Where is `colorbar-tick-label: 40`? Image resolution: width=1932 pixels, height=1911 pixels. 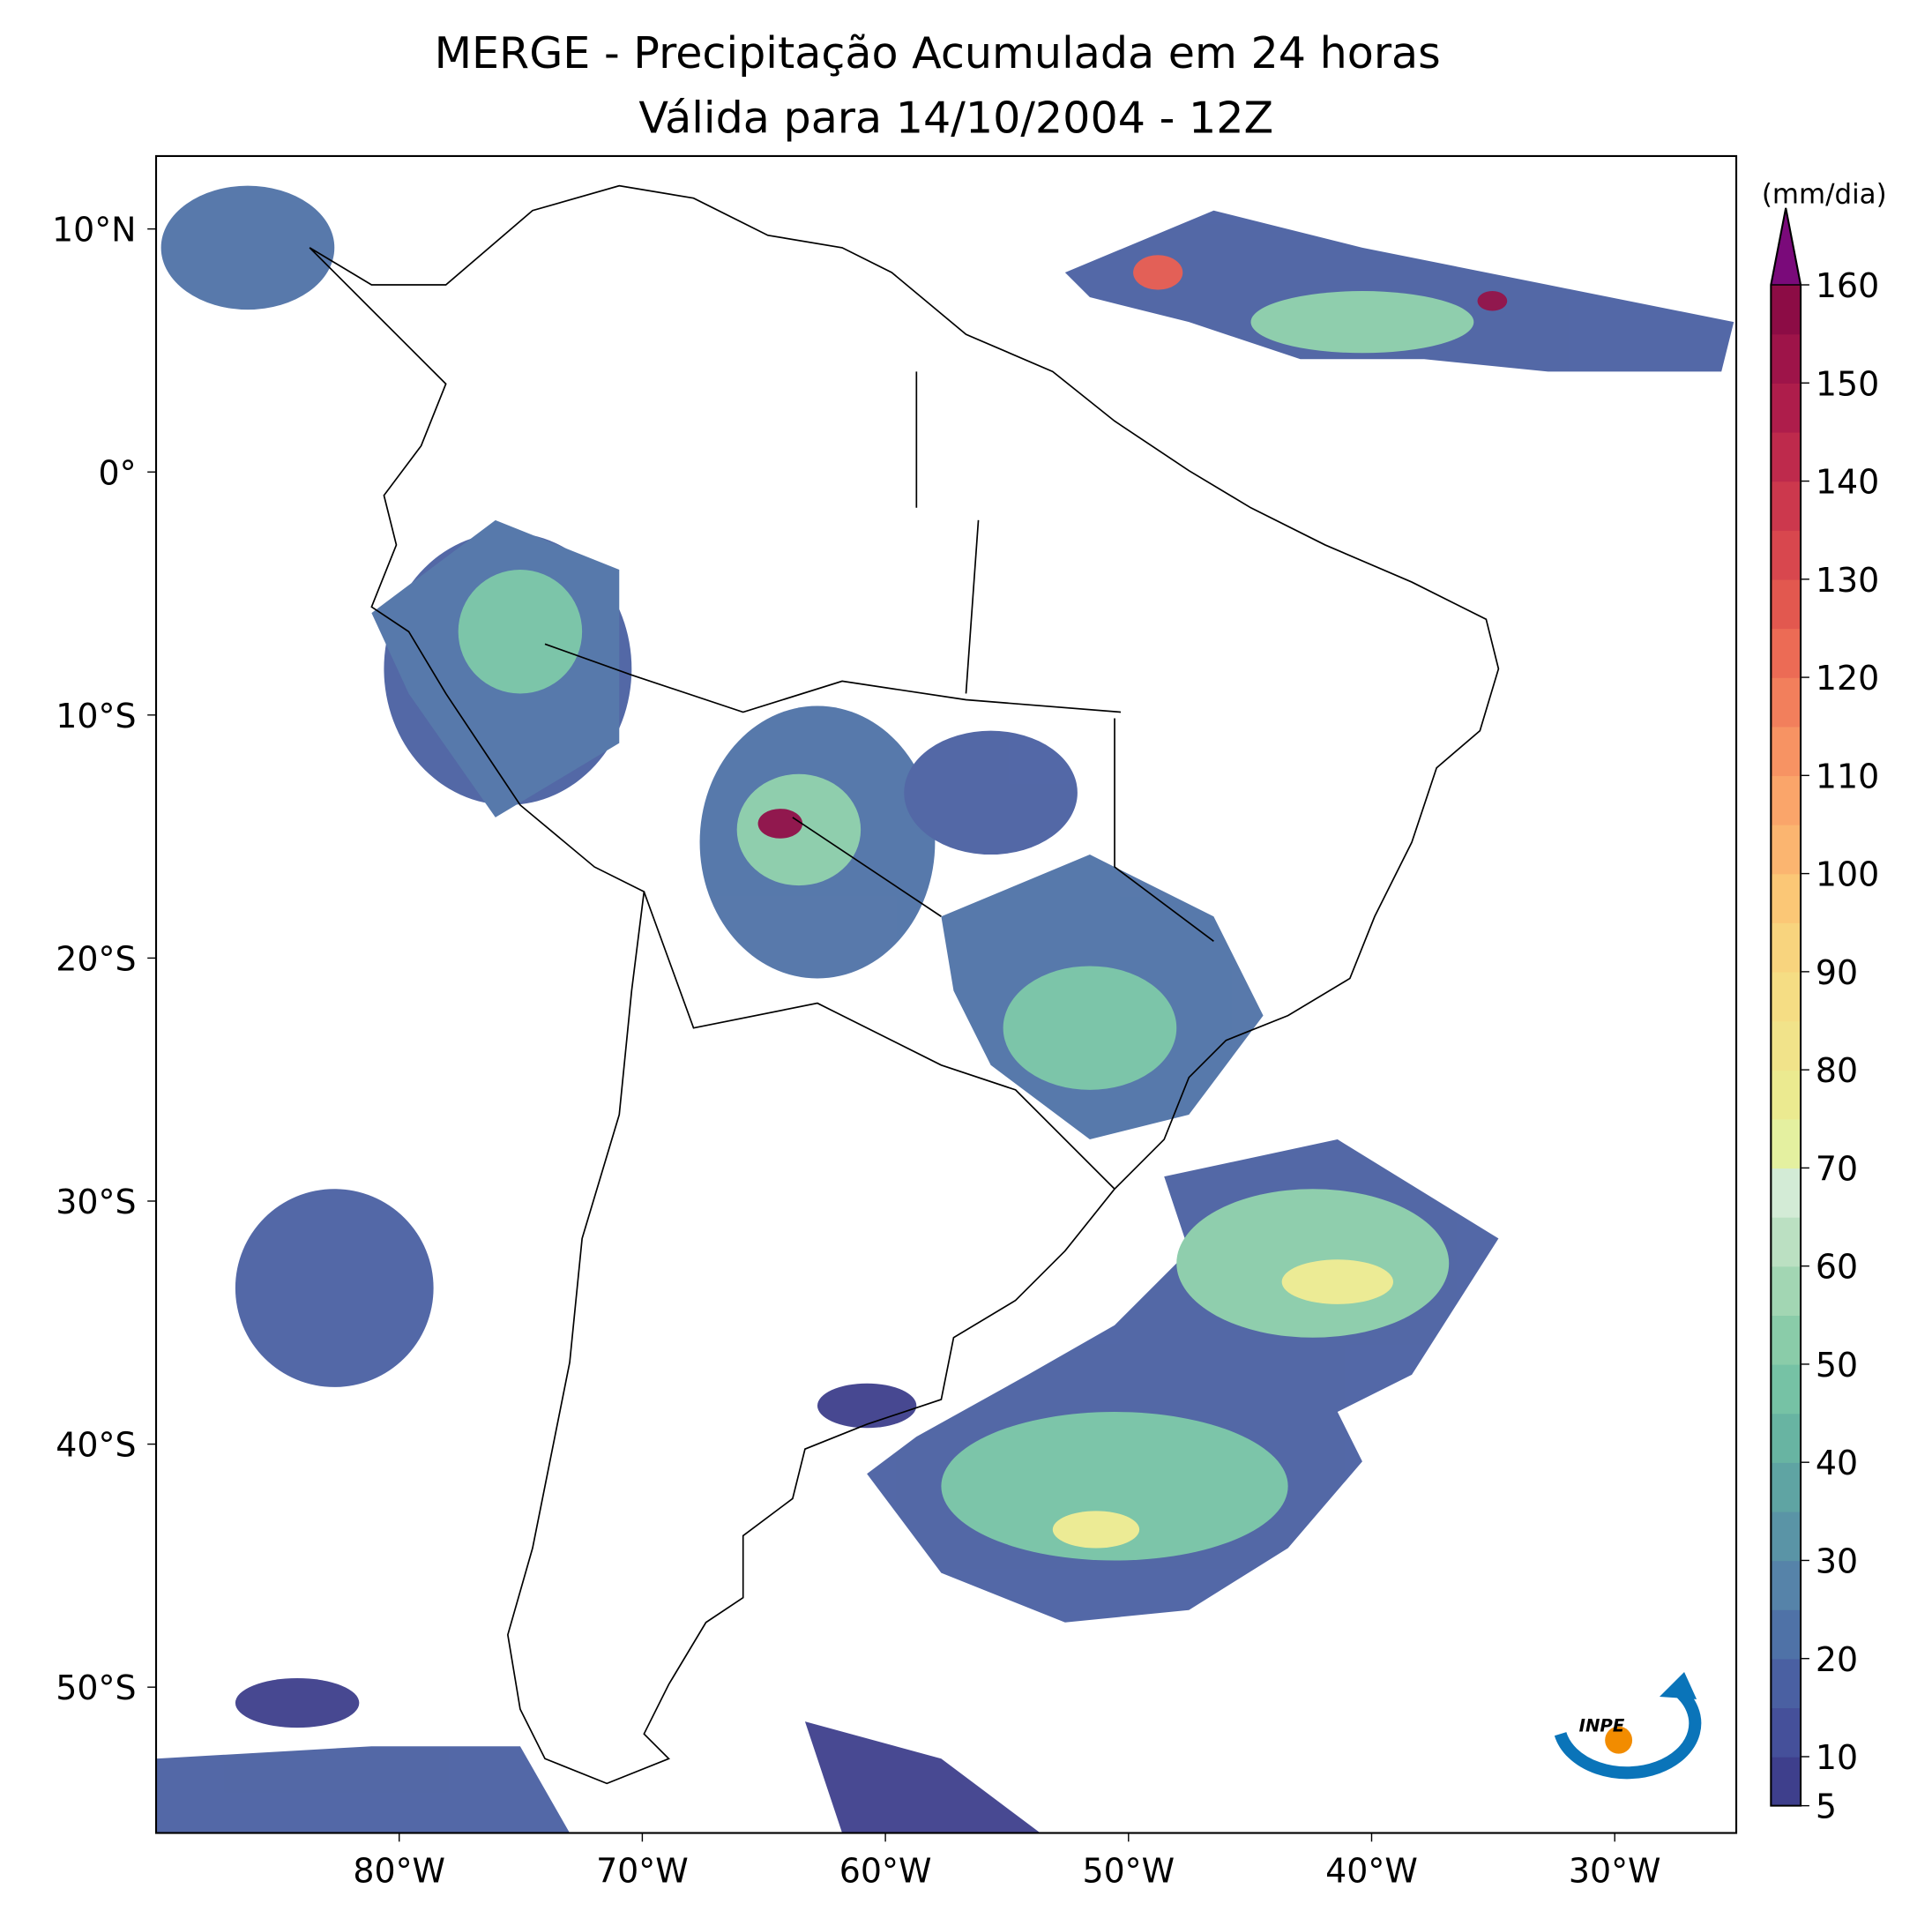 colorbar-tick-label: 40 is located at coordinates (1837, 1463).